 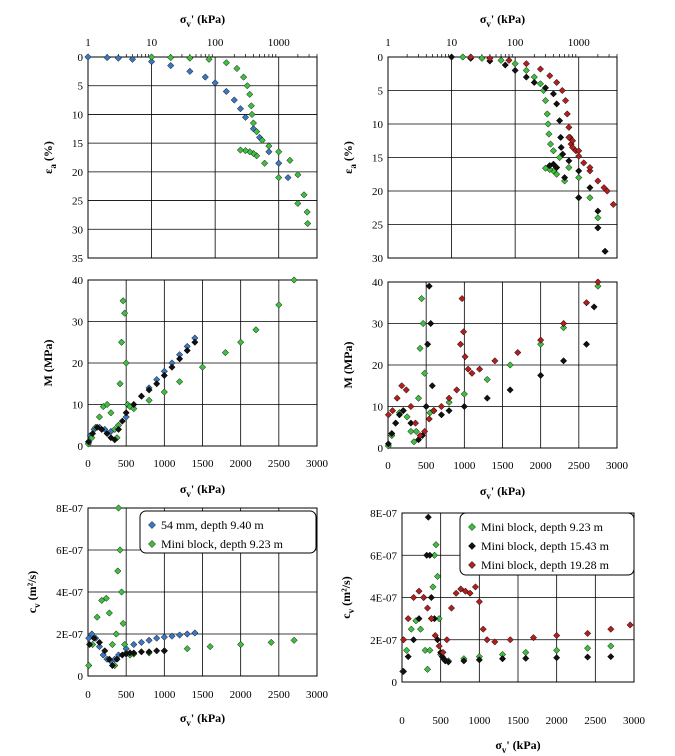 What do you see at coordinates (53, 166) in the screenshot?
I see `y-axis-label-sub: a` at bounding box center [53, 166].